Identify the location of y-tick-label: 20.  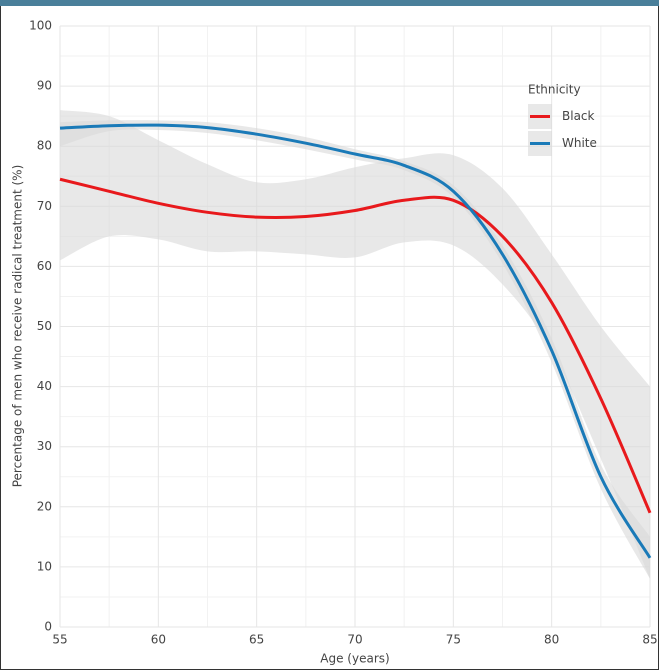
(44, 506).